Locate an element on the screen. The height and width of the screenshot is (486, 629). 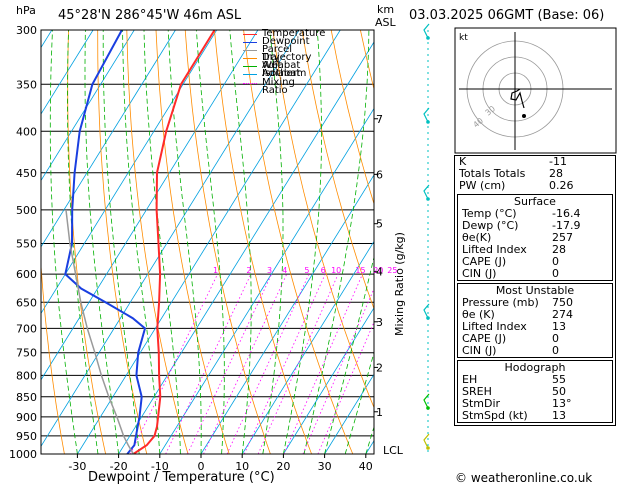
row-value: 13 is located at coordinates (559, 415).